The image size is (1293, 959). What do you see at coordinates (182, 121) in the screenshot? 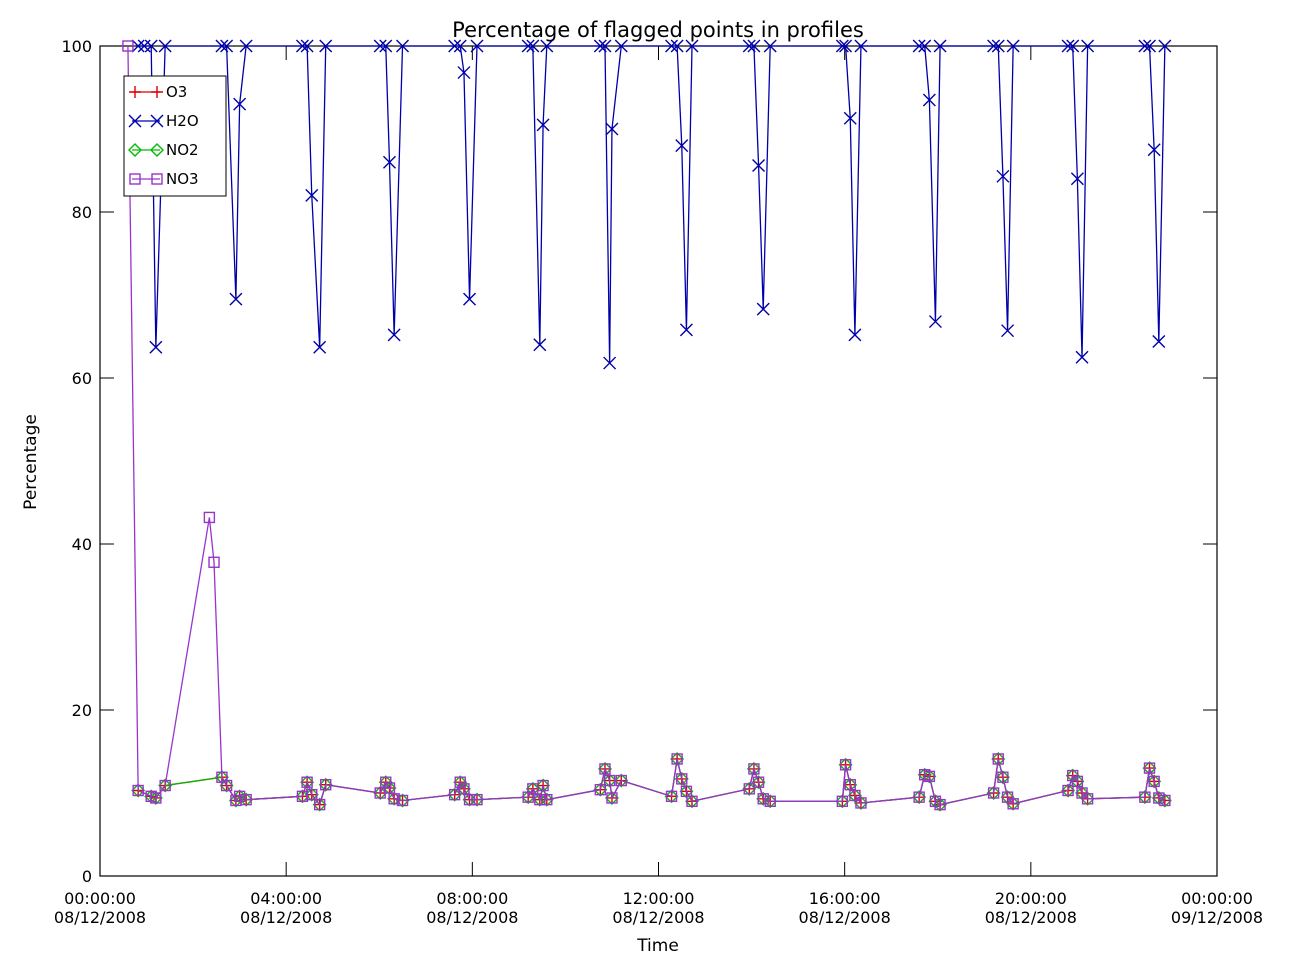
I see `legend-label: H2O` at bounding box center [182, 121].